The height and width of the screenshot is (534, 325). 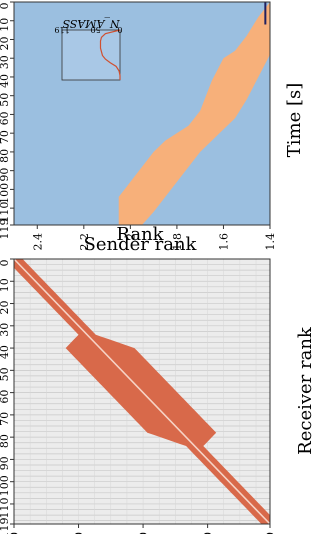 I want to click on rank-time-x-tick-label: 2.4, so click(x=37, y=242).